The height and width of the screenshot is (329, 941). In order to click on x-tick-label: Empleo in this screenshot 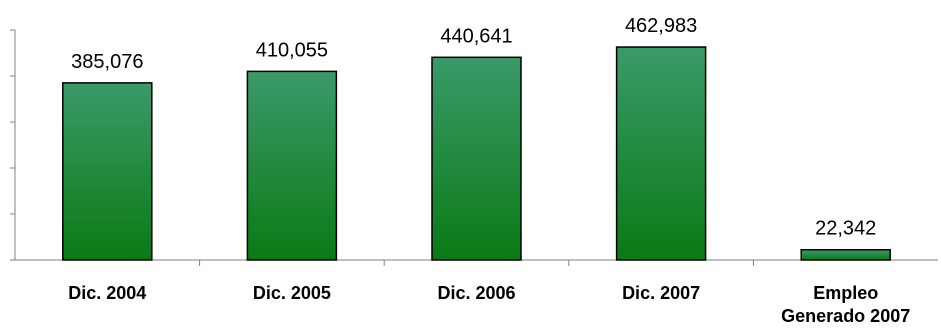, I will do `click(845, 293)`.